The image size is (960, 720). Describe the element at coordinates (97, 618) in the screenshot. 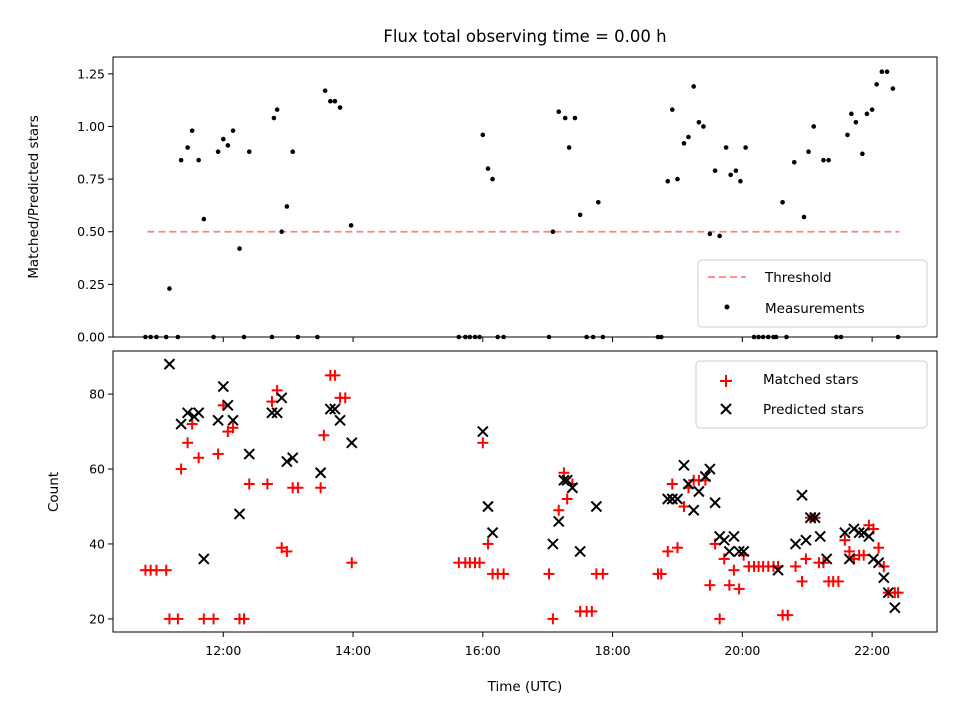

I see `count-y-tick-label: 20` at that location.